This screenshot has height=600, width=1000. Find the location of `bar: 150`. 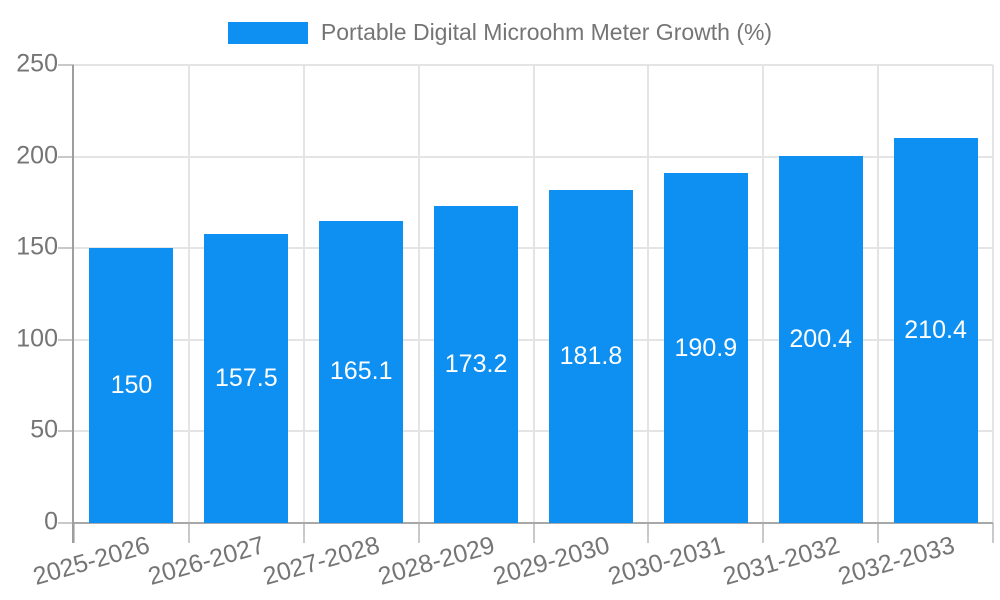

bar: 150 is located at coordinates (131, 385).